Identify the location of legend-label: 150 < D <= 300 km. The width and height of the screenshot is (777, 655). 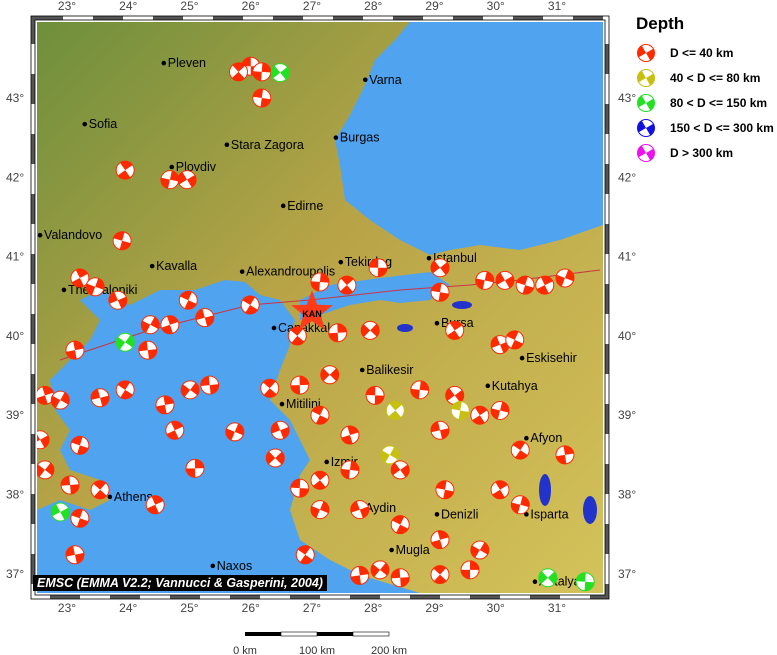
(722, 127).